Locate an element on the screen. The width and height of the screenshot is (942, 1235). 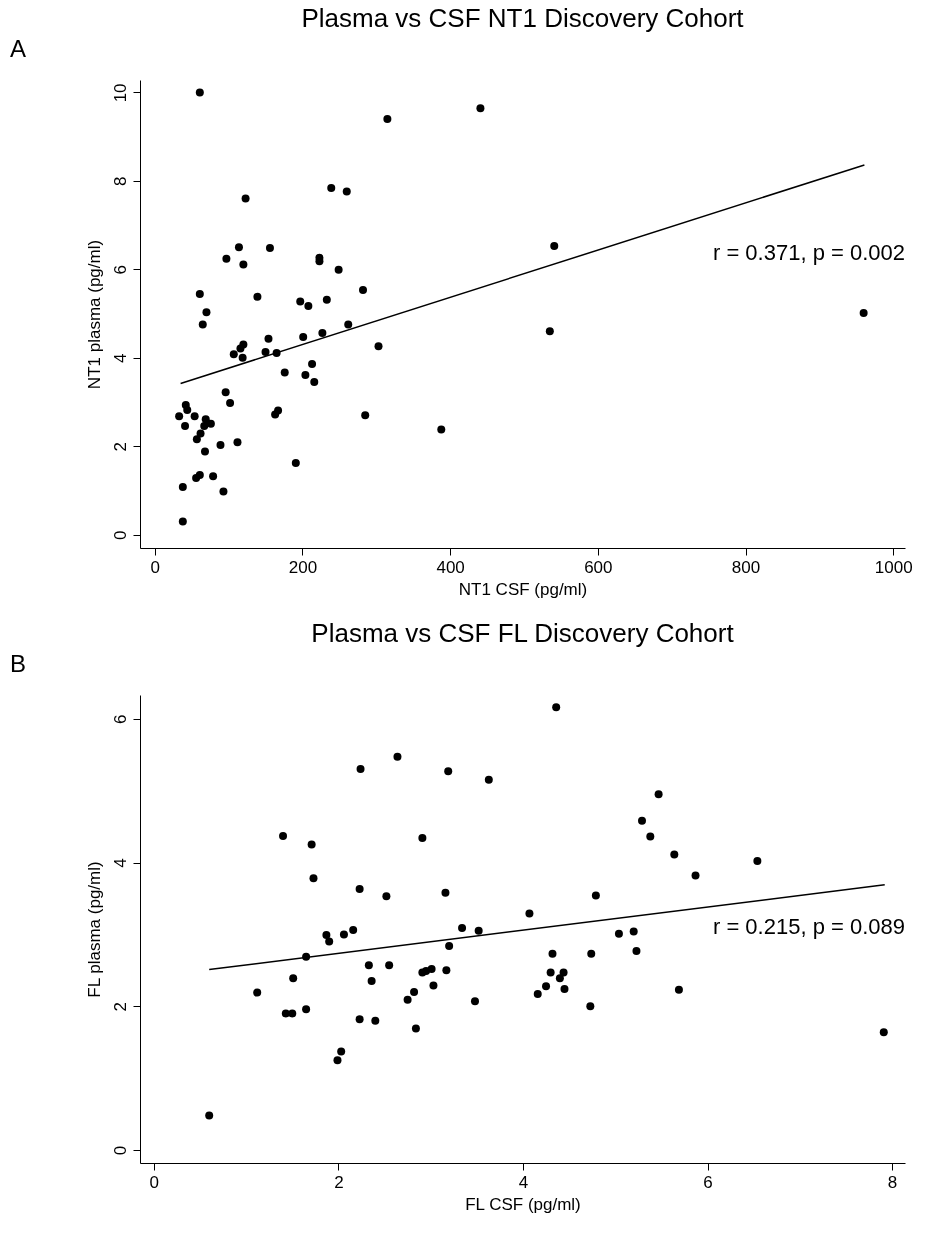
x-tick-label: 4 is located at coordinates (523, 1182).